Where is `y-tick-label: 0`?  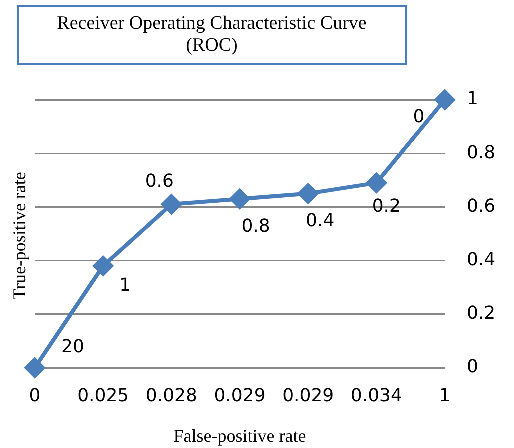 y-tick-label: 0 is located at coordinates (472, 367).